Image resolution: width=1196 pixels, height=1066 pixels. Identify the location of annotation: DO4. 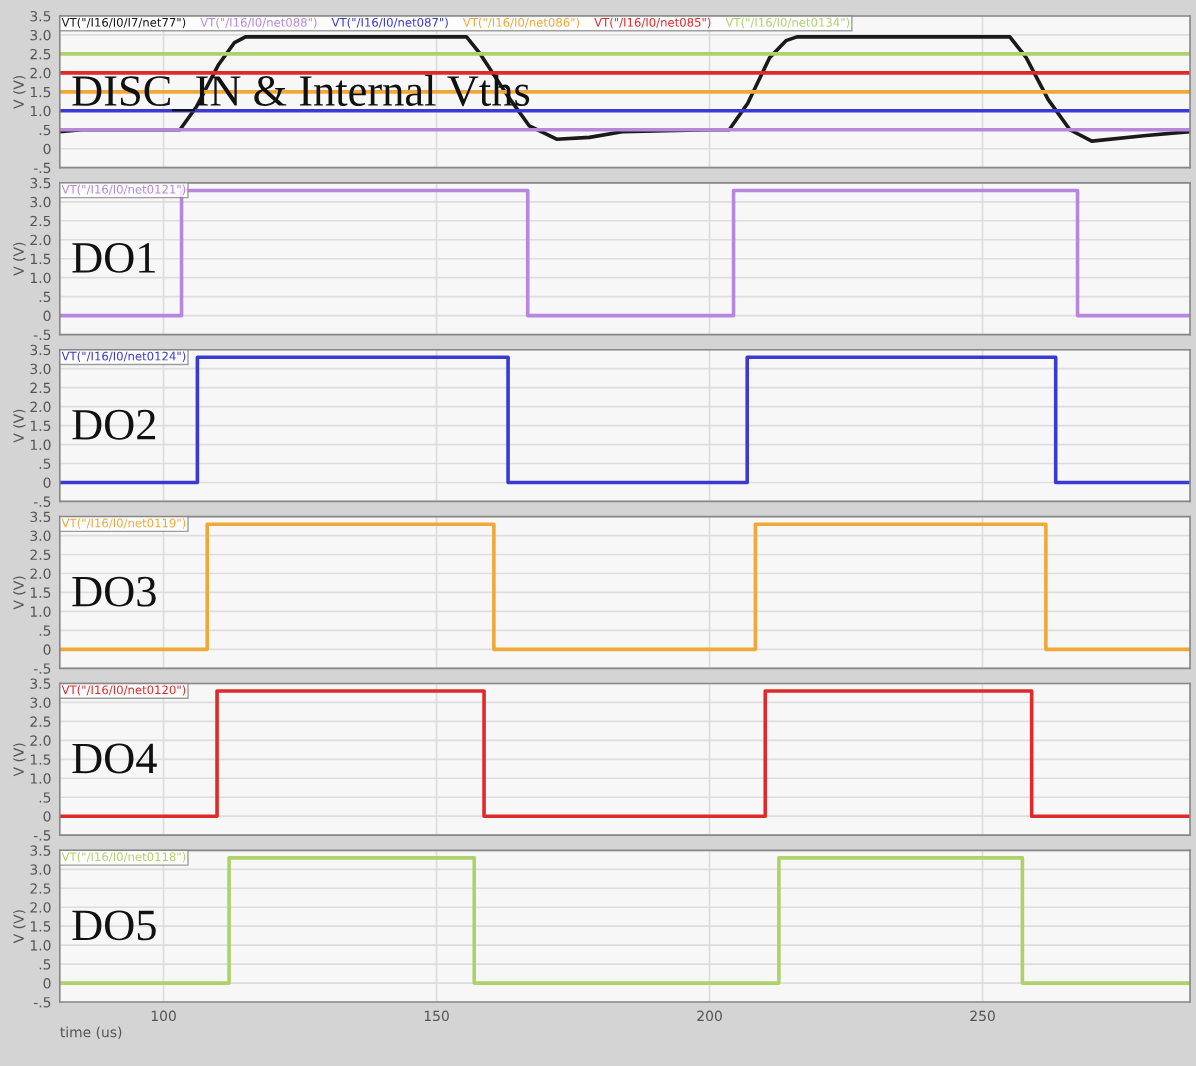
(114, 758).